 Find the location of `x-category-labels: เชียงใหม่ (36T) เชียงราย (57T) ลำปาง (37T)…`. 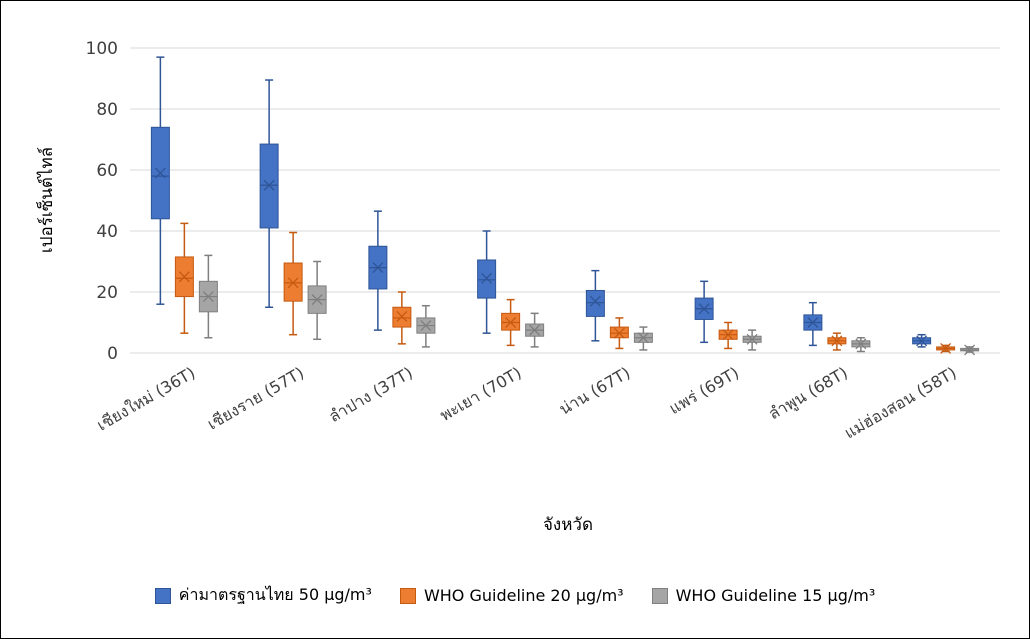

x-category-labels: เชียงใหม่ (36T) เชียงราย (57T) ลำปาง (37T)… is located at coordinates (527, 402).